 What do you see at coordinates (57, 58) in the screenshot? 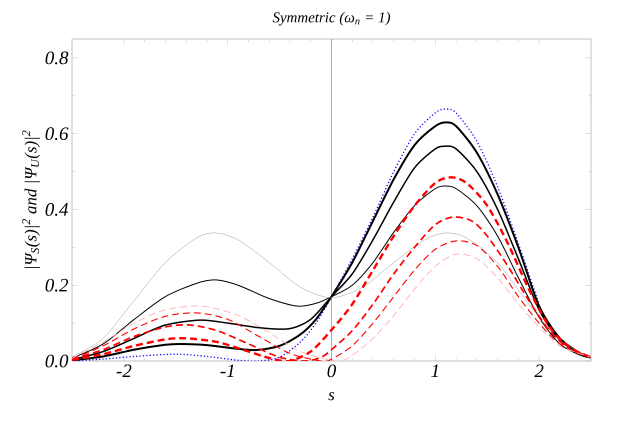
I see `y-tick-label: 0.8` at bounding box center [57, 58].